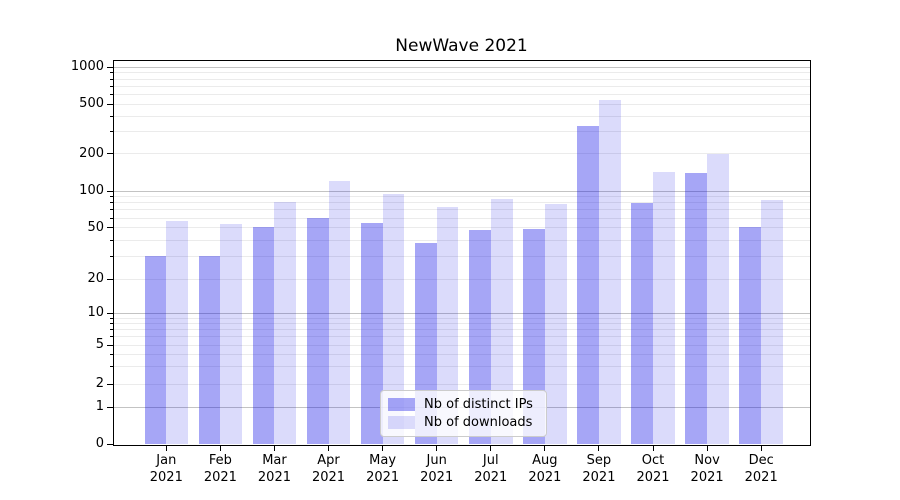 Image resolution: width=900 pixels, height=500 pixels. What do you see at coordinates (707, 469) in the screenshot?
I see `x-axis-tick-label: Nov 2021` at bounding box center [707, 469].